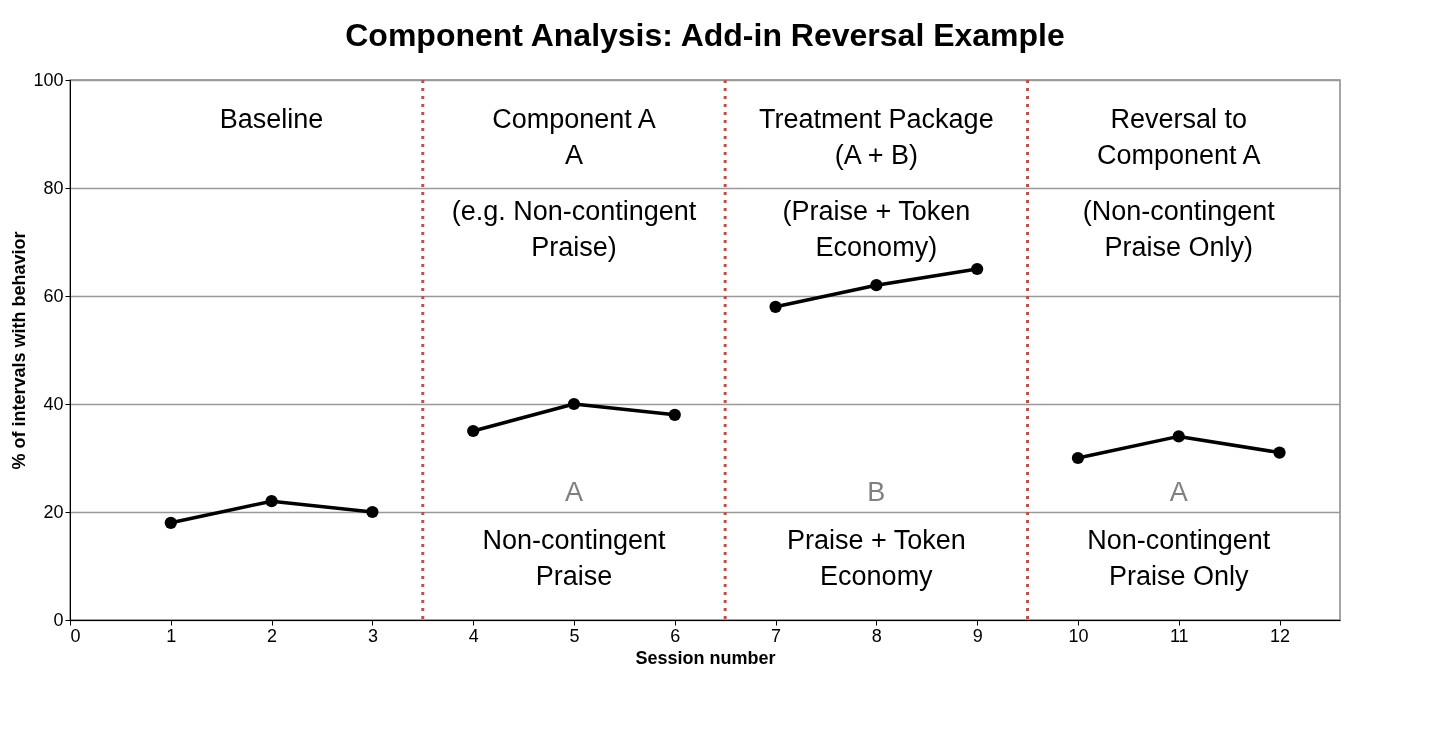 The height and width of the screenshot is (736, 1453). Describe the element at coordinates (372, 635) in the screenshot. I see `x-tick-label: 3` at that location.